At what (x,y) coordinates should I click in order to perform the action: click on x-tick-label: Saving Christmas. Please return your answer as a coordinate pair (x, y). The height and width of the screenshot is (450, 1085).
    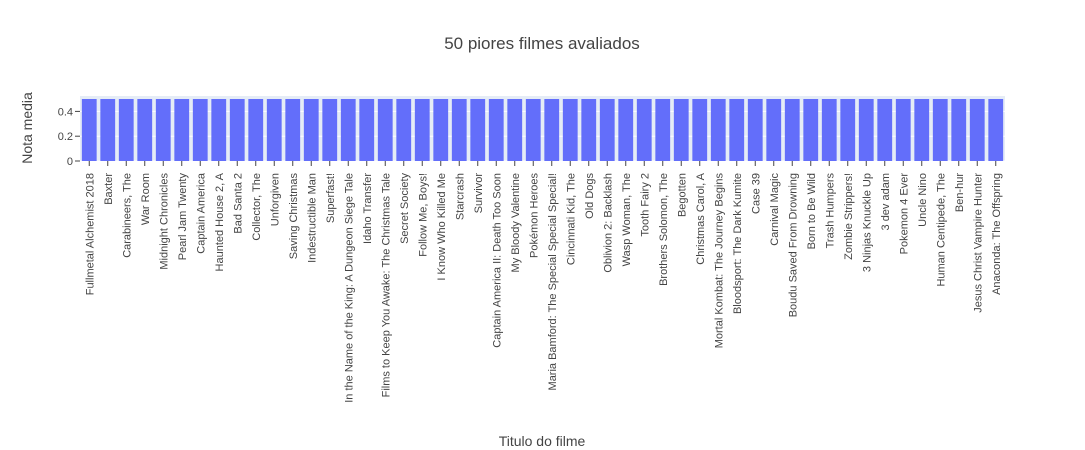
    Looking at the image, I should click on (294, 216).